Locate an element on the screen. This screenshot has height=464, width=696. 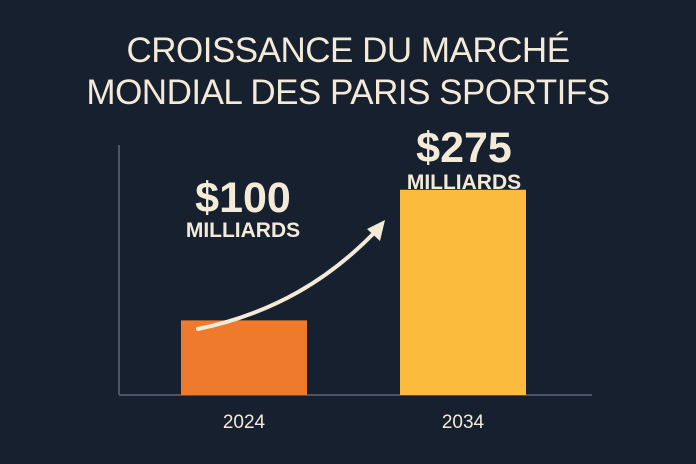
chart-title-line-1: CROISSANCE DU MARCHÉ is located at coordinates (348, 50).